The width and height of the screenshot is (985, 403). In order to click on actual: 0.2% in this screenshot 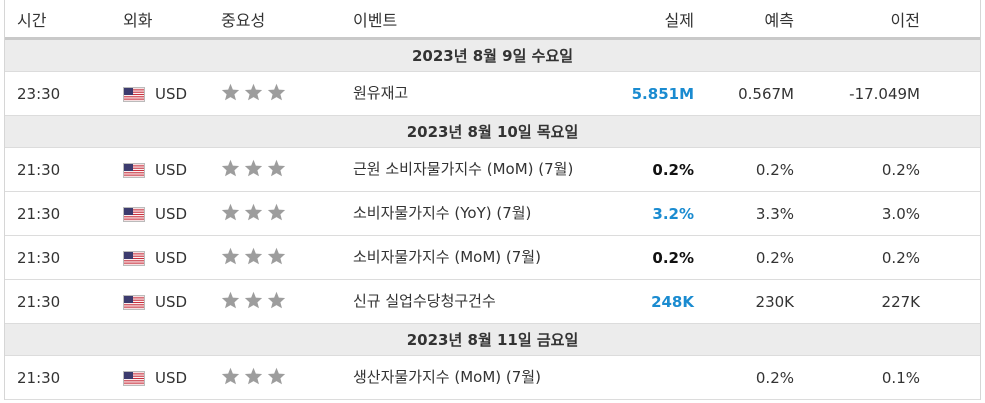, I will do `click(666, 169)`.